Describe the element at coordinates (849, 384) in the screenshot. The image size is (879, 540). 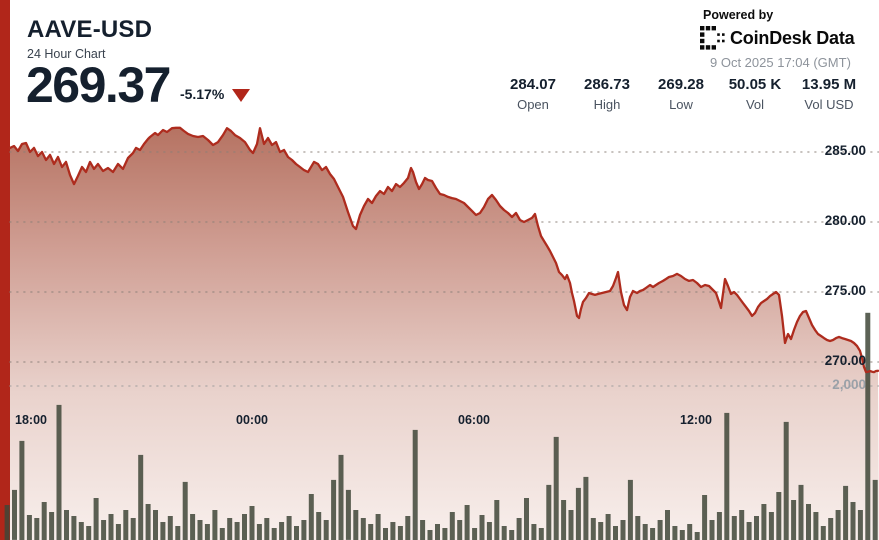
I see `y-axis-volume-label: 2,000` at that location.